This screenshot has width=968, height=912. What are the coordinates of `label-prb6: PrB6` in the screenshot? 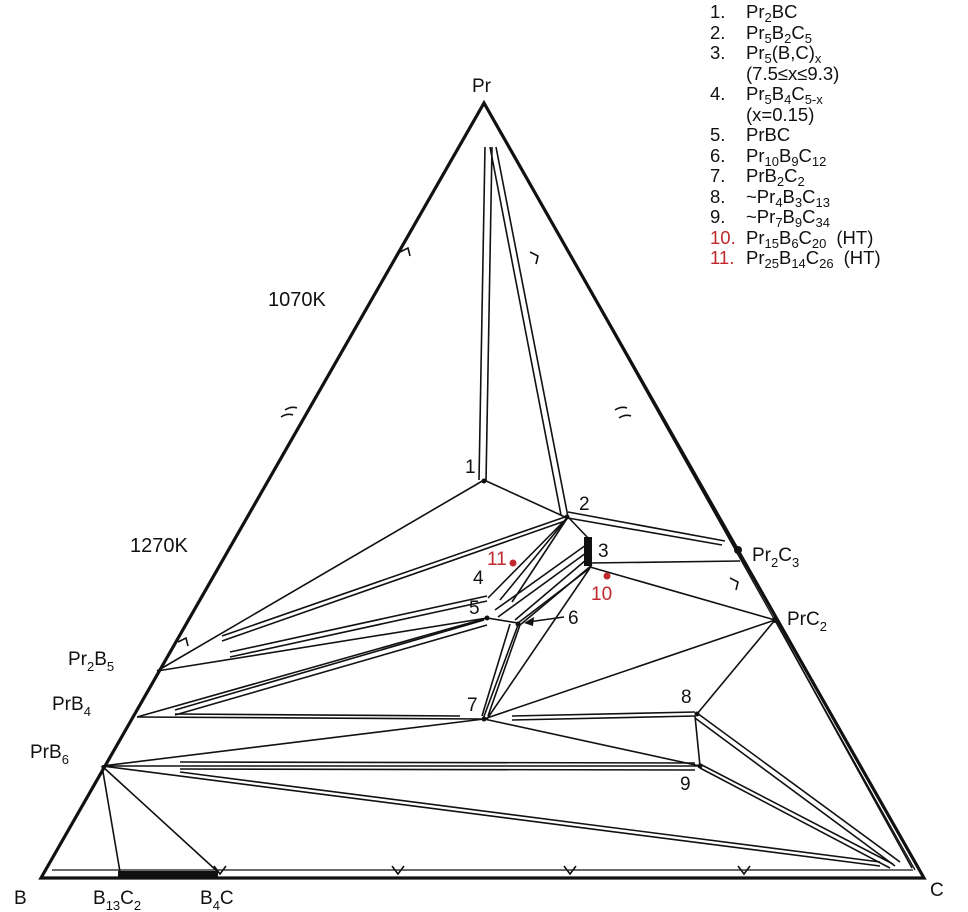 It's located at (49, 754).